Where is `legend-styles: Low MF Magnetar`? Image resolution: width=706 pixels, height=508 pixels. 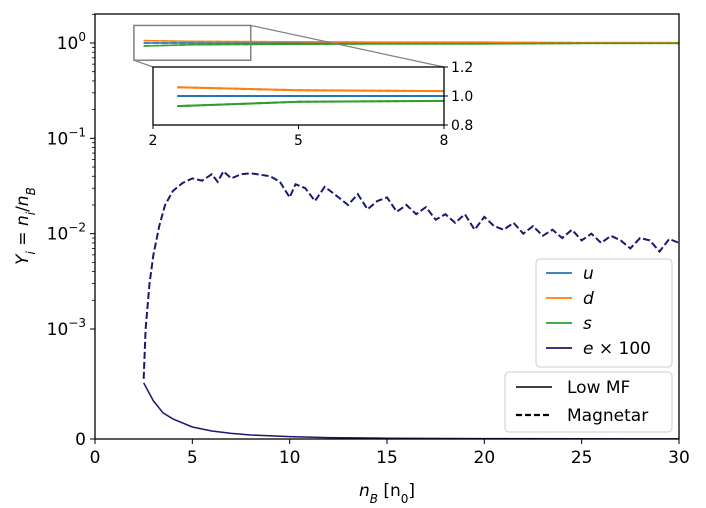 legend-styles: Low MF Magnetar is located at coordinates (588, 402).